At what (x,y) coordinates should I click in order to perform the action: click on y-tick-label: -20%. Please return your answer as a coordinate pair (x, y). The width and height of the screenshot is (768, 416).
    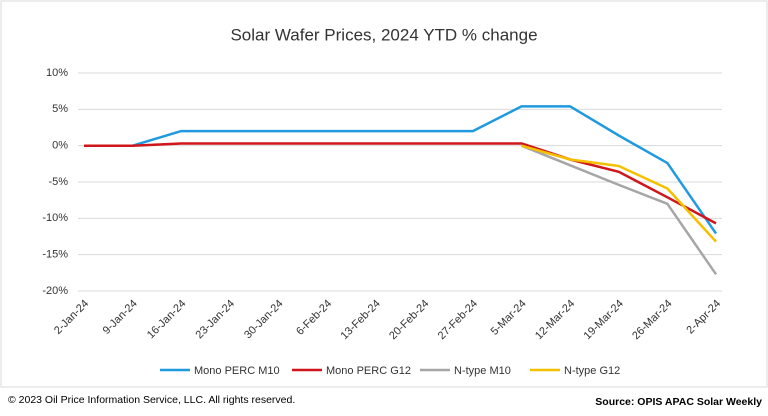
    Looking at the image, I should click on (55, 291).